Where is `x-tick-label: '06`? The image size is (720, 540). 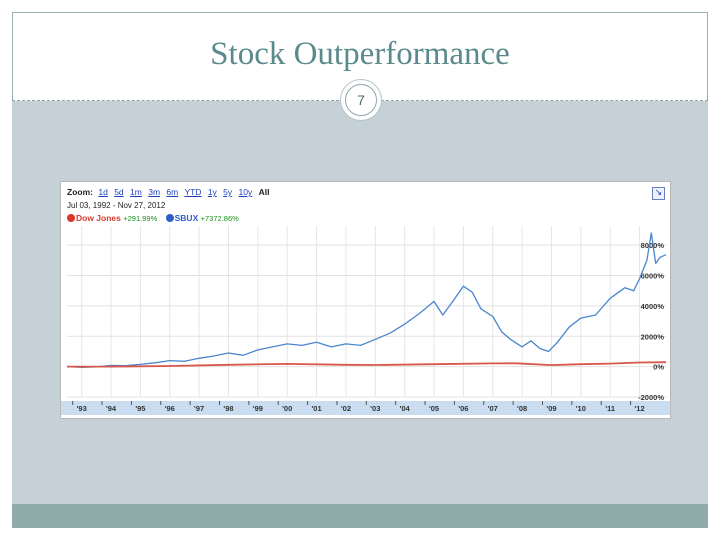
x-tick-label: '06 is located at coordinates (463, 408).